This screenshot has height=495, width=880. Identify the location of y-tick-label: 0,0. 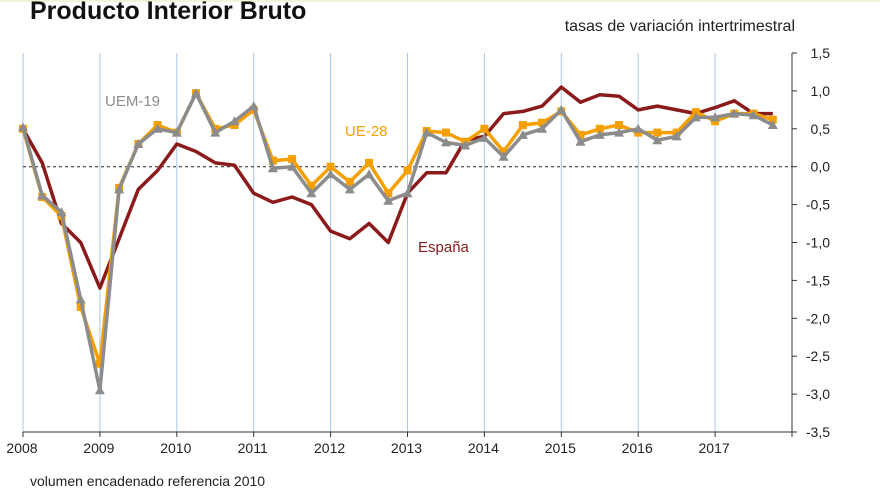
(821, 167).